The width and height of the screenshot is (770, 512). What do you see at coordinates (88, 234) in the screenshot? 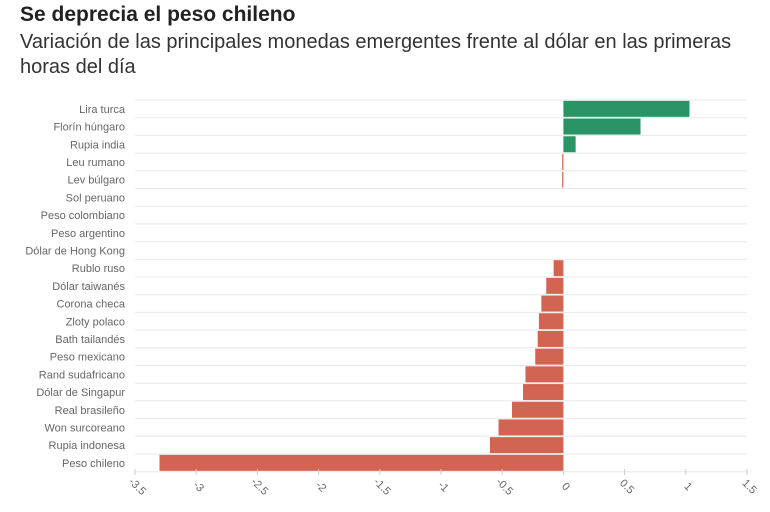
I see `category-label: Peso argentino` at bounding box center [88, 234].